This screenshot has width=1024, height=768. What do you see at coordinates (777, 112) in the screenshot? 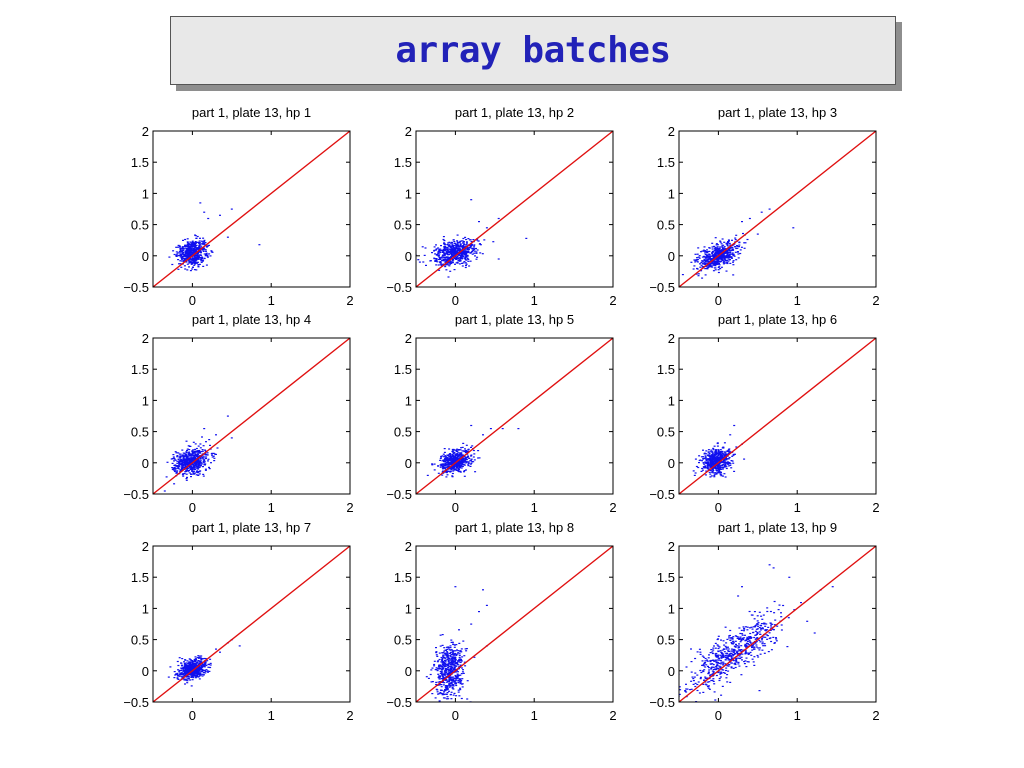
I see `panel-title: part 1, plate 13, hp 3` at bounding box center [777, 112].